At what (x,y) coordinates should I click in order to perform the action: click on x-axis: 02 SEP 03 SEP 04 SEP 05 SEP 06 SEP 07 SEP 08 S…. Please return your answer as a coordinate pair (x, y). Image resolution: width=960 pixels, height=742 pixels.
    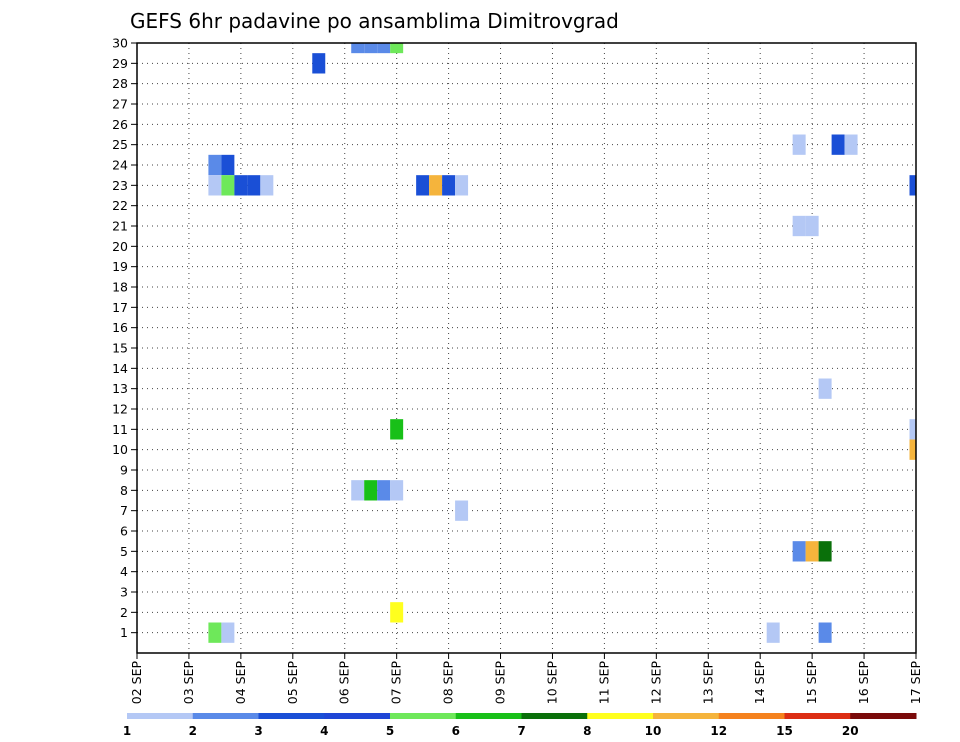
    Looking at the image, I should click on (526, 678).